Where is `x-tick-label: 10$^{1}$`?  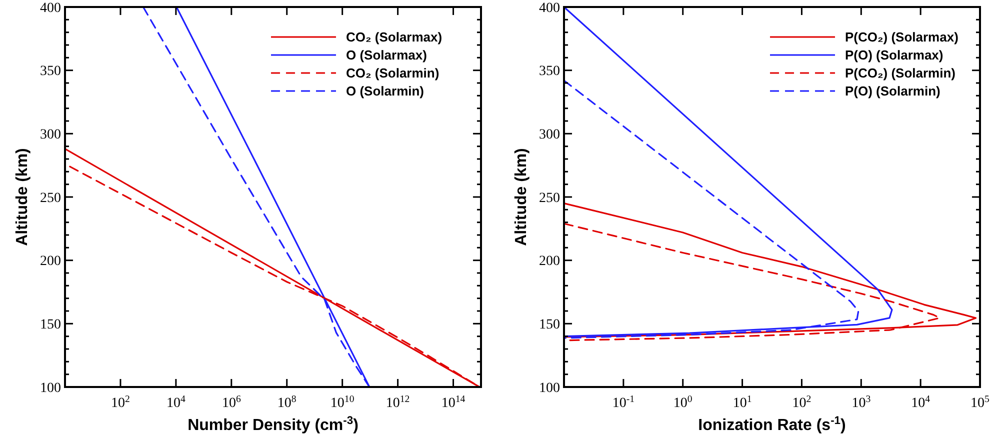 x-tick-label: 10$^{1}$ is located at coordinates (742, 402).